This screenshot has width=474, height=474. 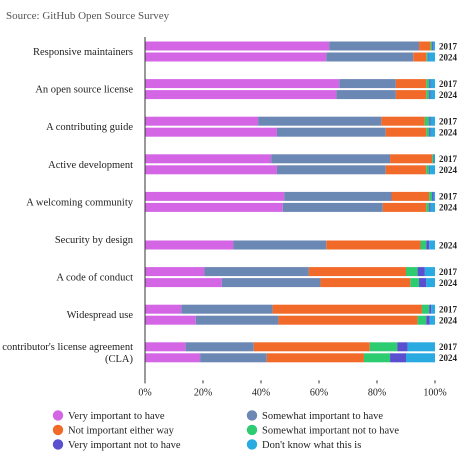 I want to click on legend-label: Very important to have, so click(x=116, y=416).